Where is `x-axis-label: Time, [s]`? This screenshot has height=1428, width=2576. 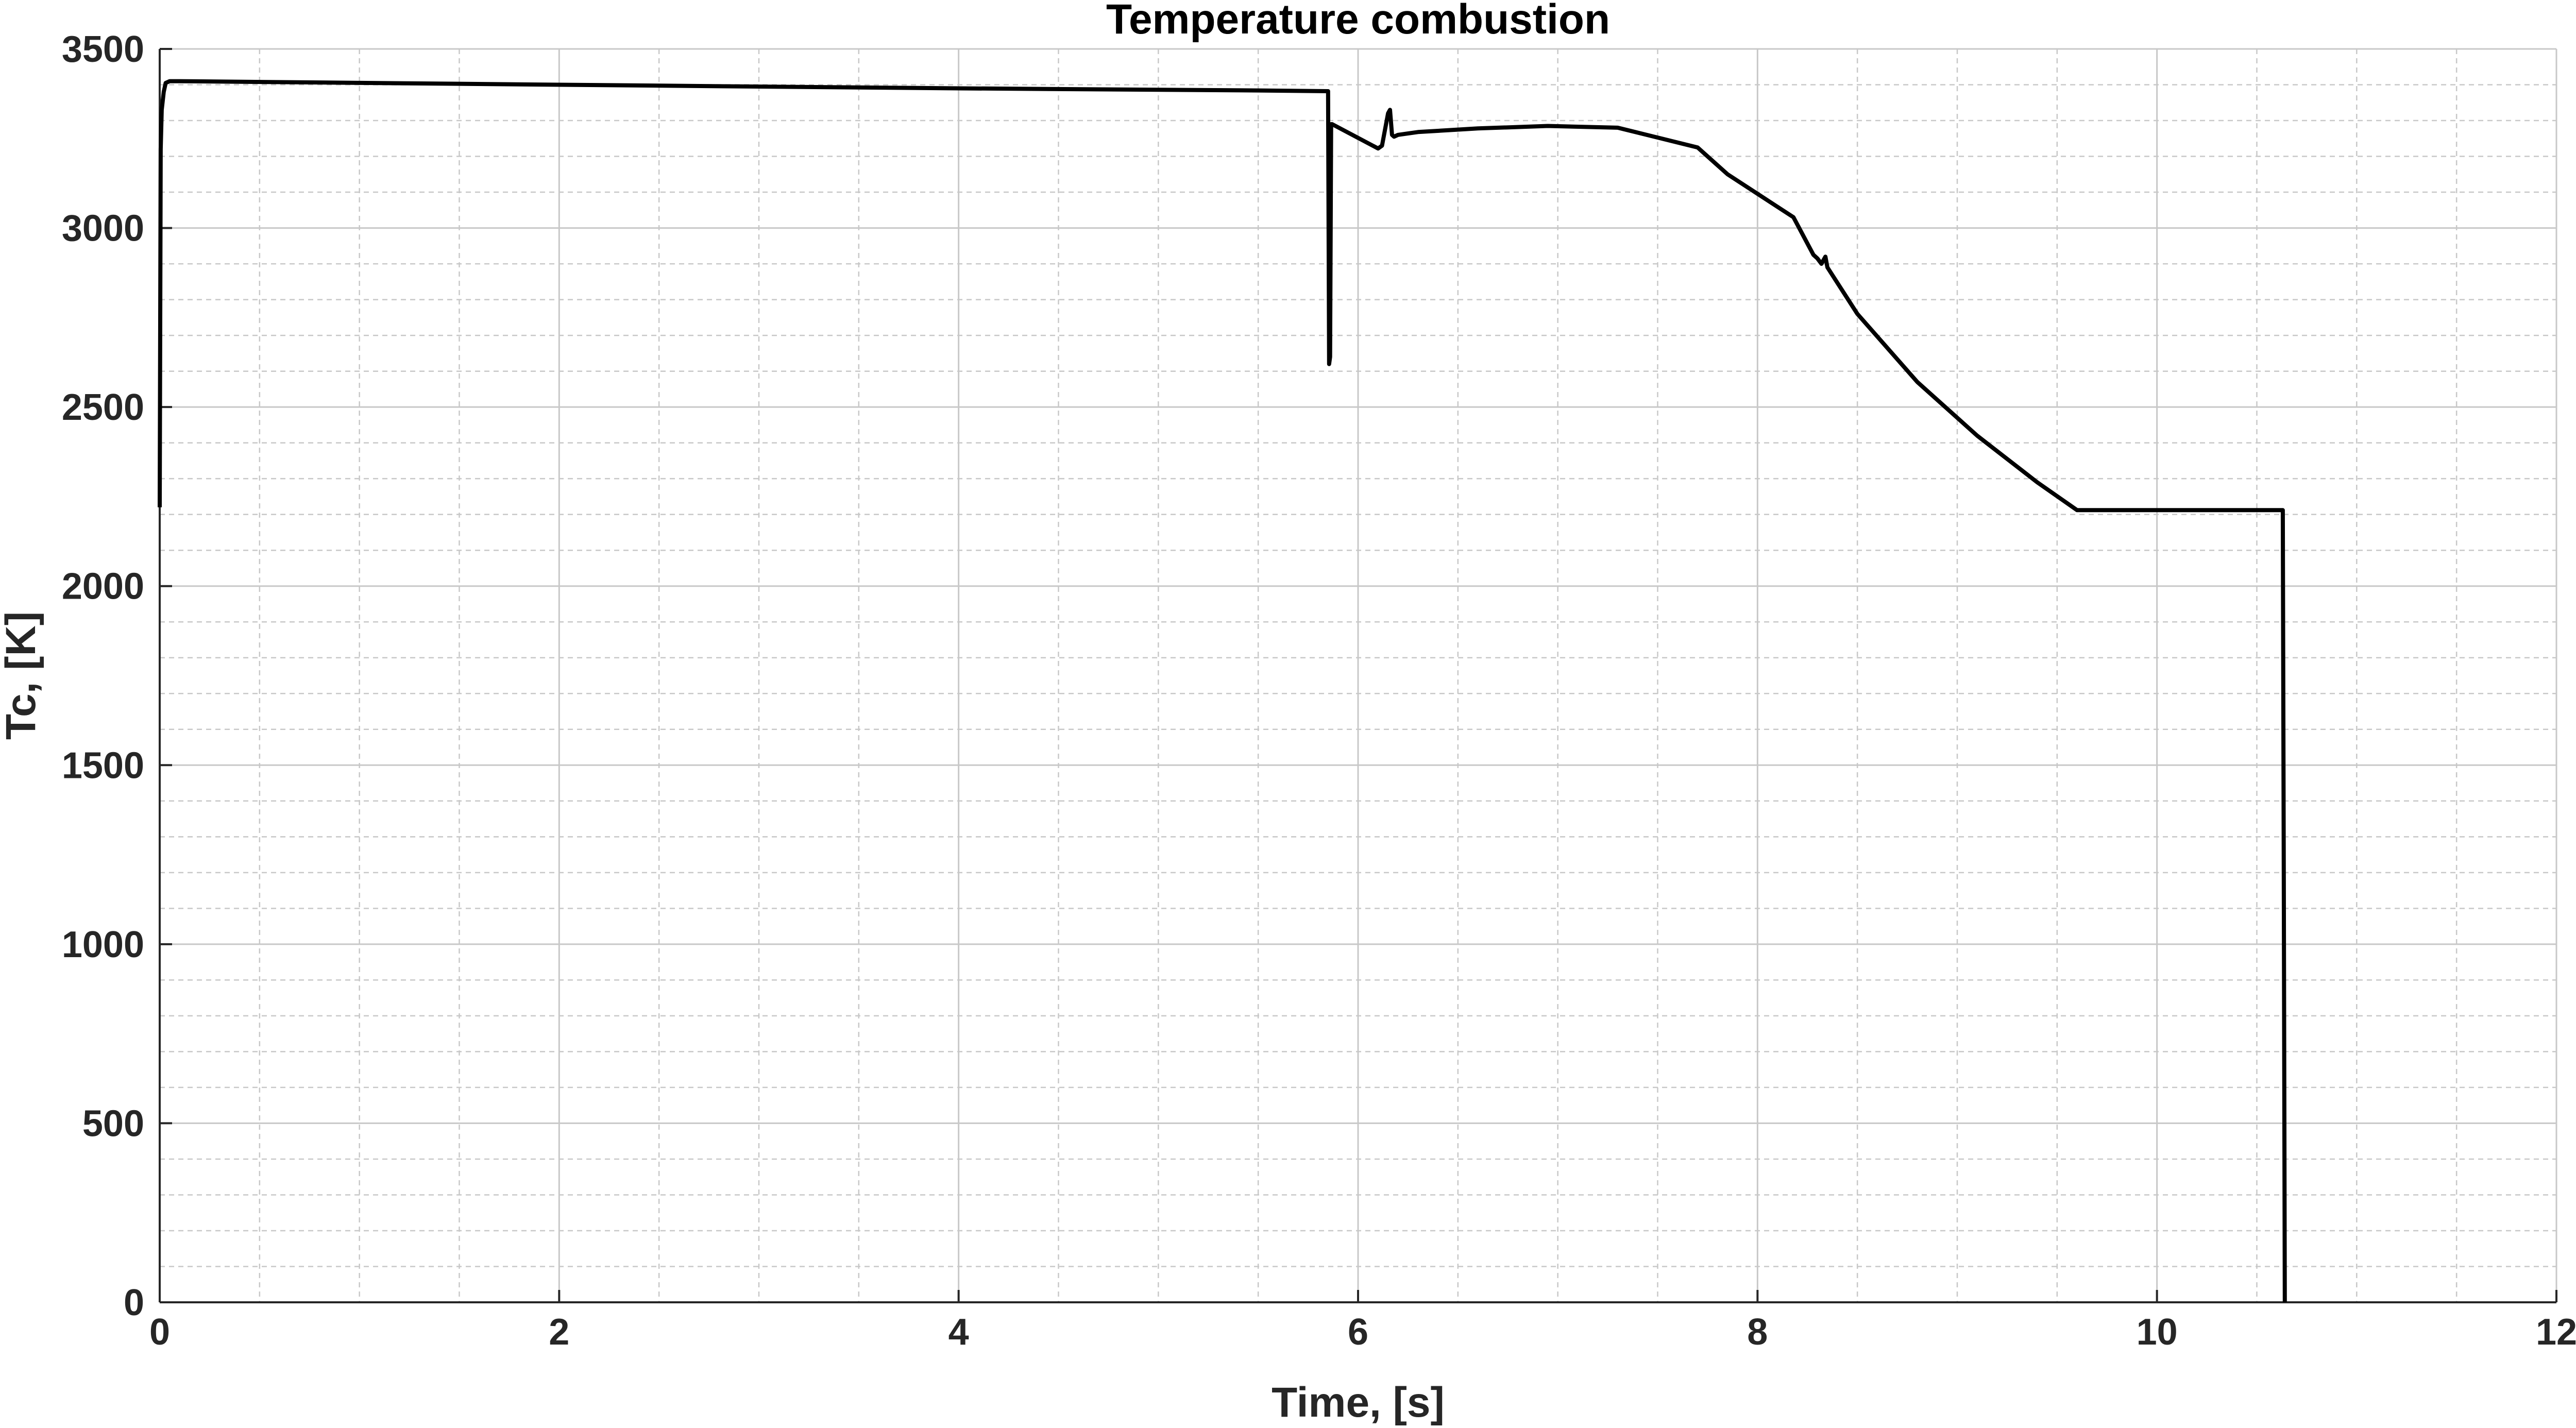
x-axis-label: Time, [s] is located at coordinates (1358, 1402).